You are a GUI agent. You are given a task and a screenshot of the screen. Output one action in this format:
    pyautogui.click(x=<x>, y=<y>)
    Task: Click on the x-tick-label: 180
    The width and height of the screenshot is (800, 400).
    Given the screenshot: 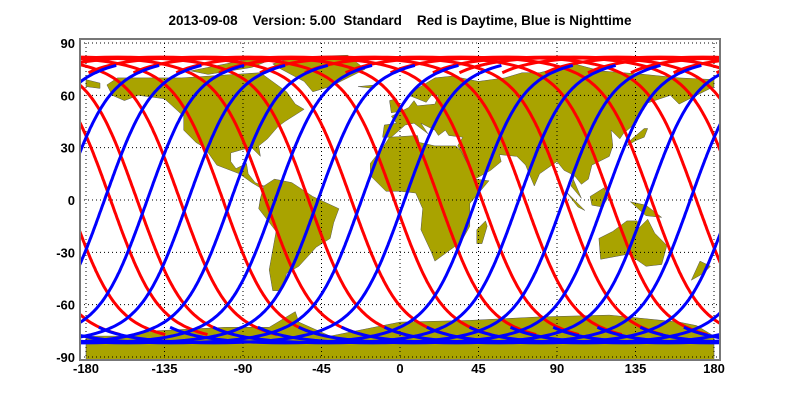 What is the action you would take?
    pyautogui.click(x=714, y=368)
    